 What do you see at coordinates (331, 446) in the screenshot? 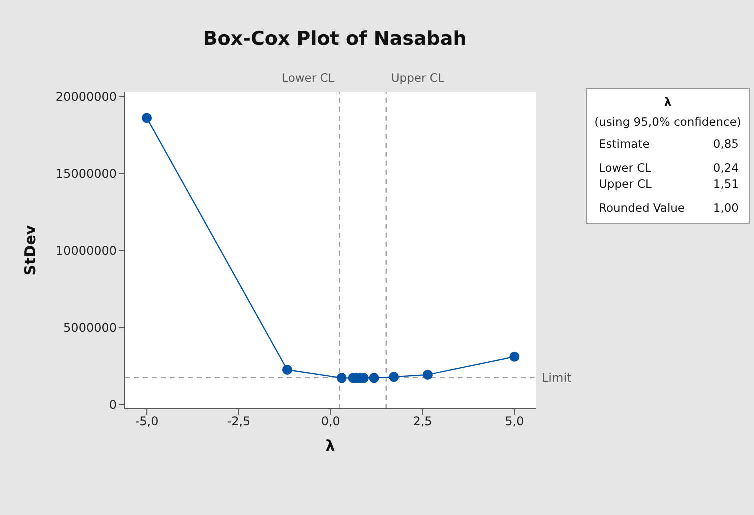
I see `x-axis-title: λ` at bounding box center [331, 446].